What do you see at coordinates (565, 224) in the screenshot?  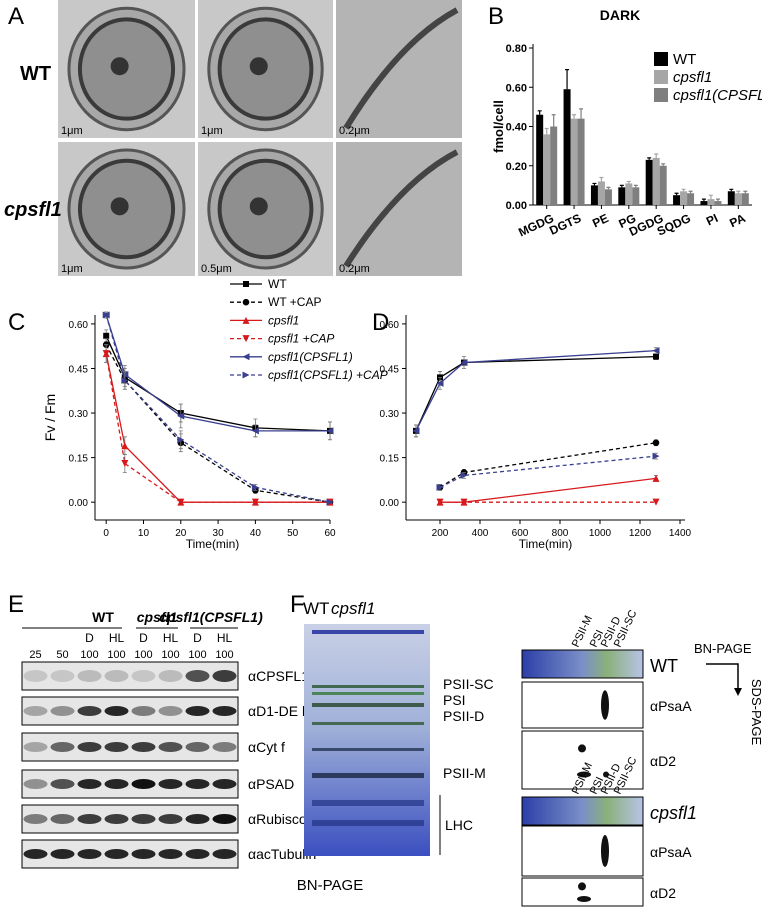 I see `x-tick-label: DGTS` at bounding box center [565, 224].